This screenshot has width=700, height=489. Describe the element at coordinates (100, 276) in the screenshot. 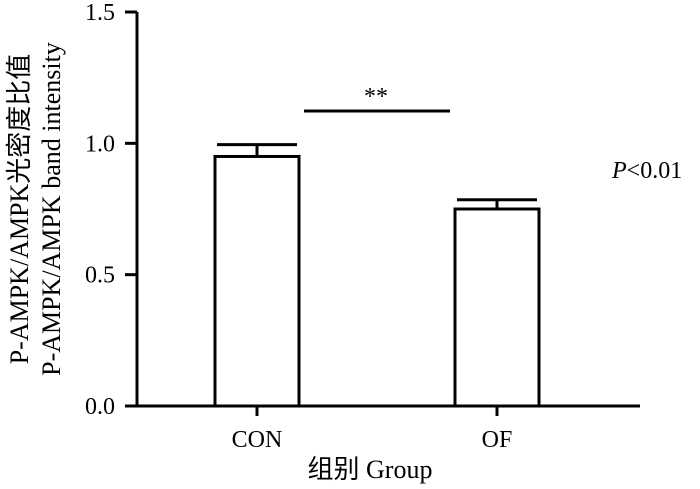

I see `y-tick-label: 0.5` at that location.